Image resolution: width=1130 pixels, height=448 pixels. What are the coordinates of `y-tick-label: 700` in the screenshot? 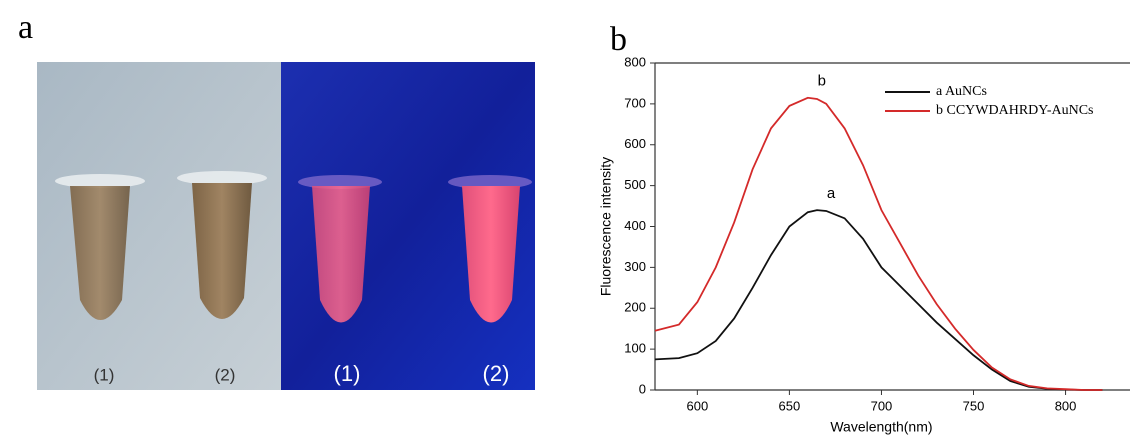 It's located at (635, 102).